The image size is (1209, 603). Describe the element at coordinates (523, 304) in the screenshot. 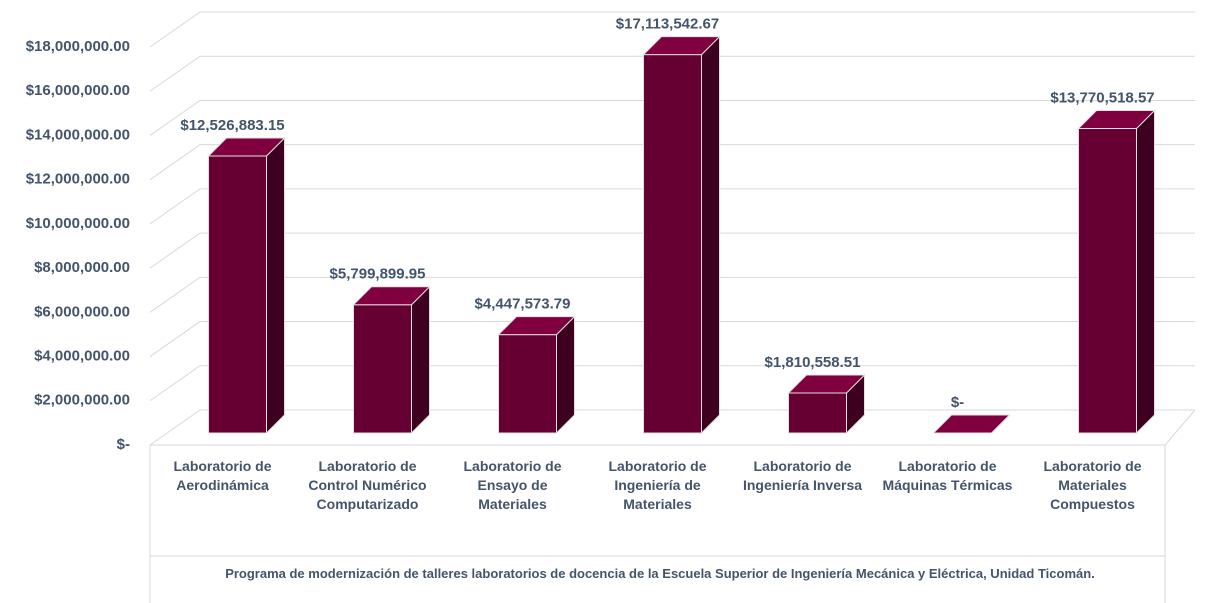

I see `value-label: $4,447,573.79` at that location.